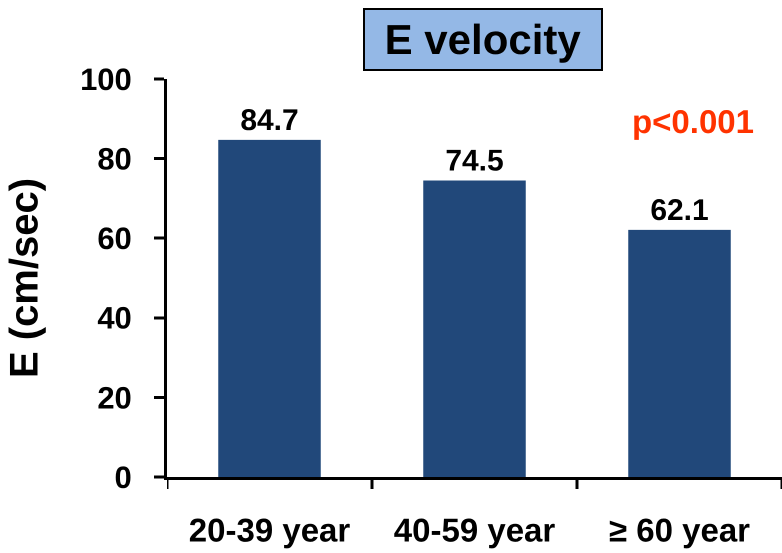 This screenshot has width=782, height=553. What do you see at coordinates (24, 278) in the screenshot?
I see `y-axis-title: E (cm/sec)` at bounding box center [24, 278].